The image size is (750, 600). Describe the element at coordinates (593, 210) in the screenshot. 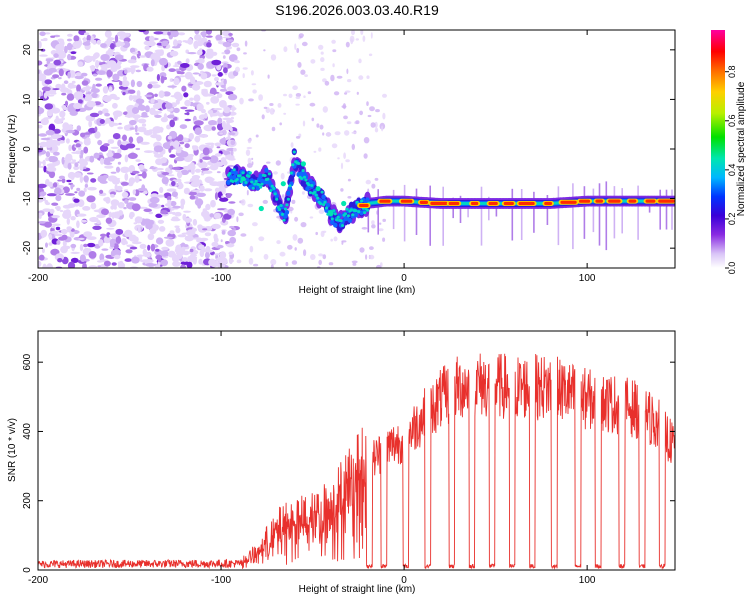

I see `signal-streak` at that location.